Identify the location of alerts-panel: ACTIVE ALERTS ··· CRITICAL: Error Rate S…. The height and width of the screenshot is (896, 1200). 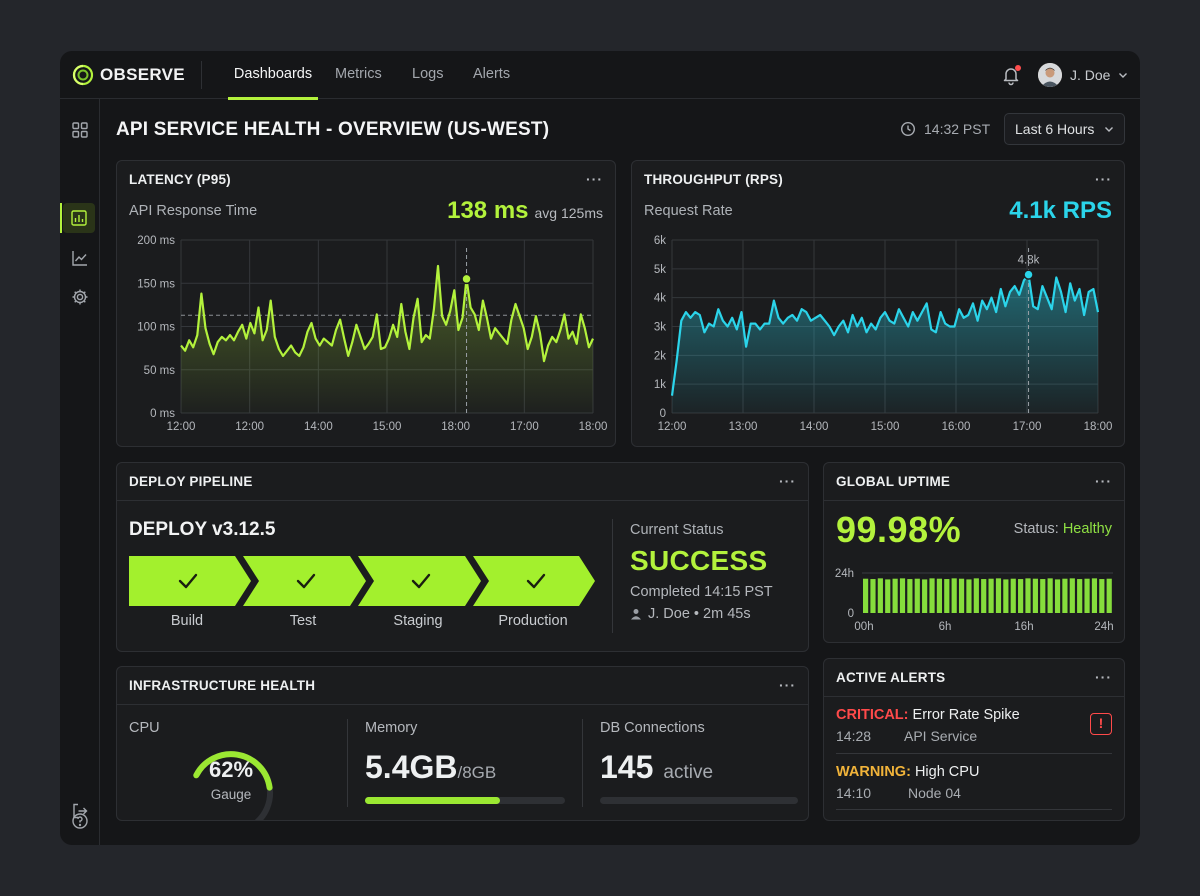
(974, 739).